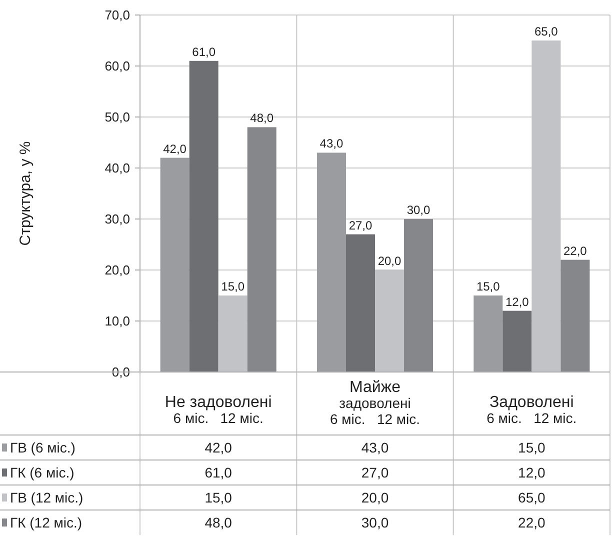 The image size is (612, 551). What do you see at coordinates (42, 472) in the screenshot?
I see `legend-label: ГК (6 міс.)` at bounding box center [42, 472].